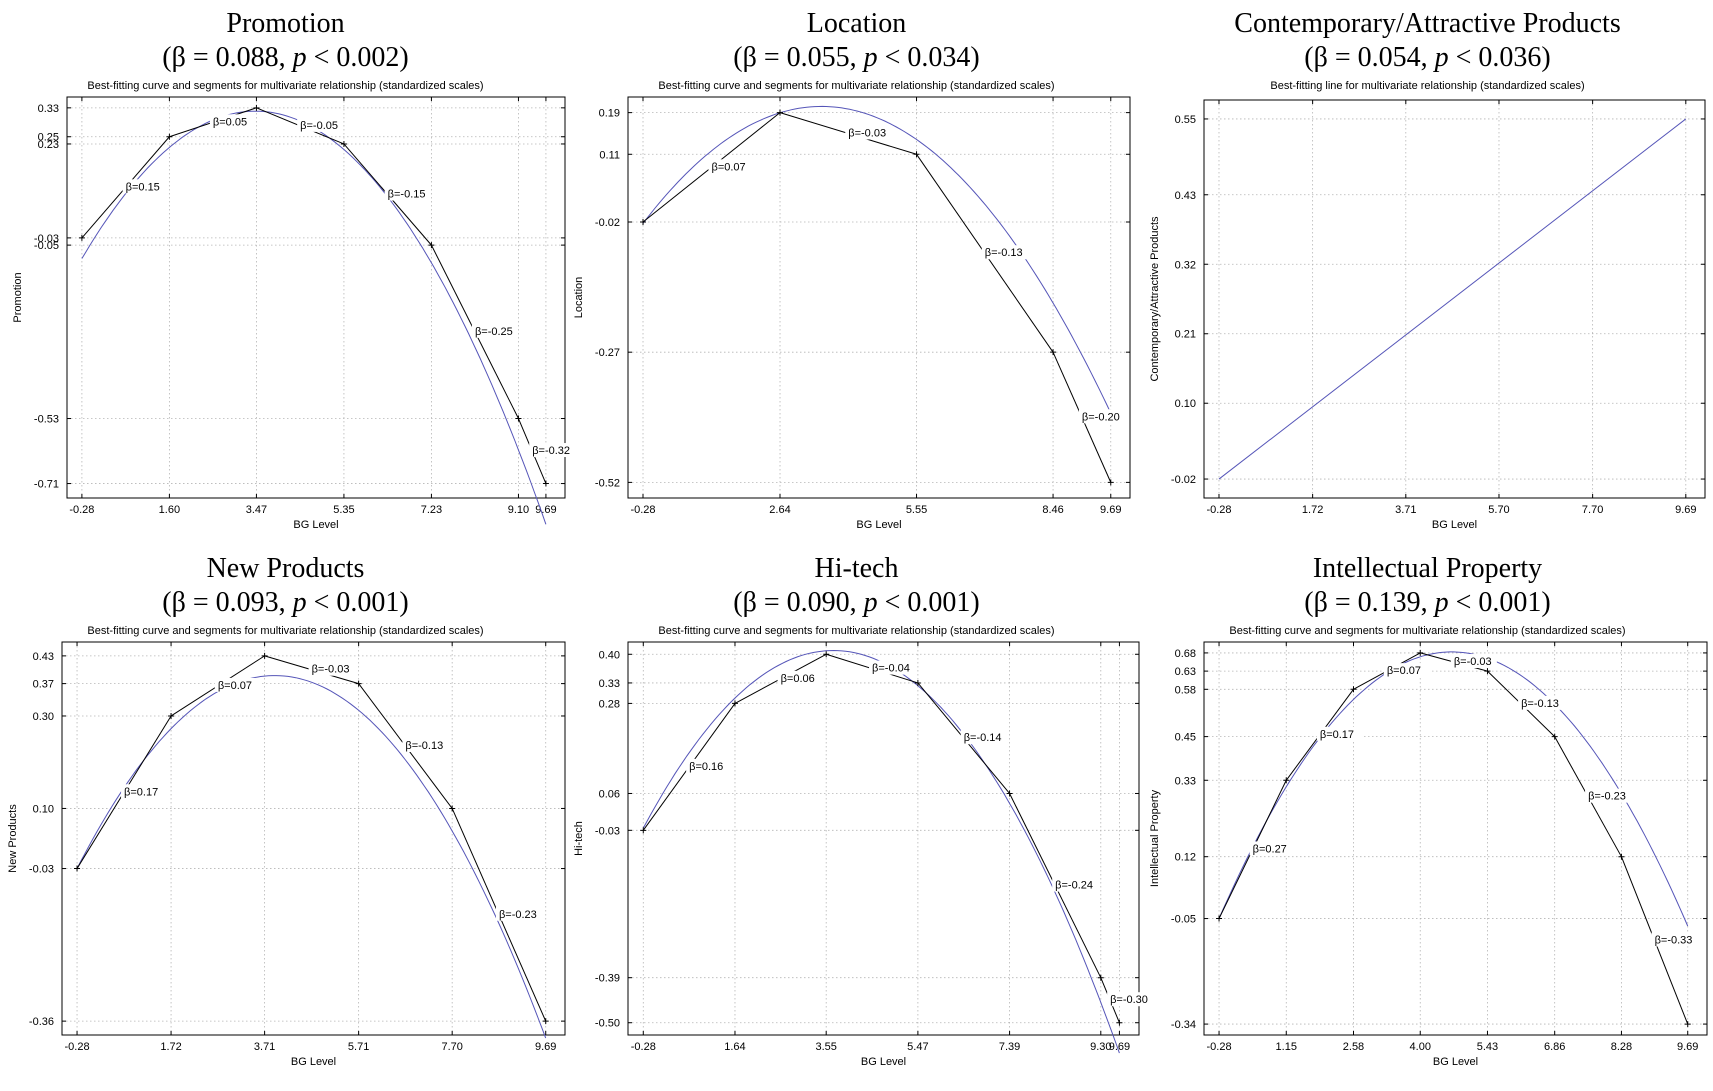 The image size is (1713, 1091). Describe the element at coordinates (407, 195) in the screenshot. I see `segment-beta-label: β=-0.15` at that location.